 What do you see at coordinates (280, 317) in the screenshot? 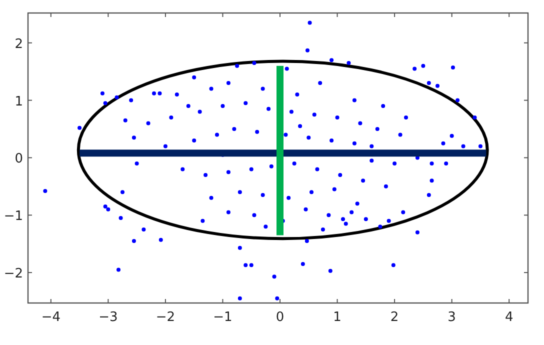
I see `x-tick-label: 0` at bounding box center [280, 317].